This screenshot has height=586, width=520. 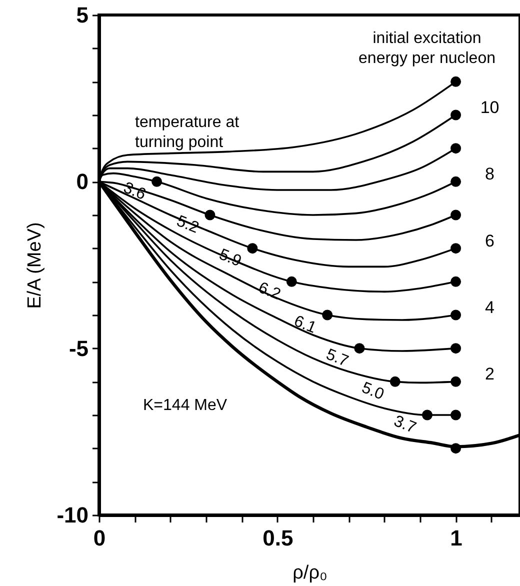 What do you see at coordinates (337, 358) in the screenshot?
I see `annotation: 5.7` at bounding box center [337, 358].